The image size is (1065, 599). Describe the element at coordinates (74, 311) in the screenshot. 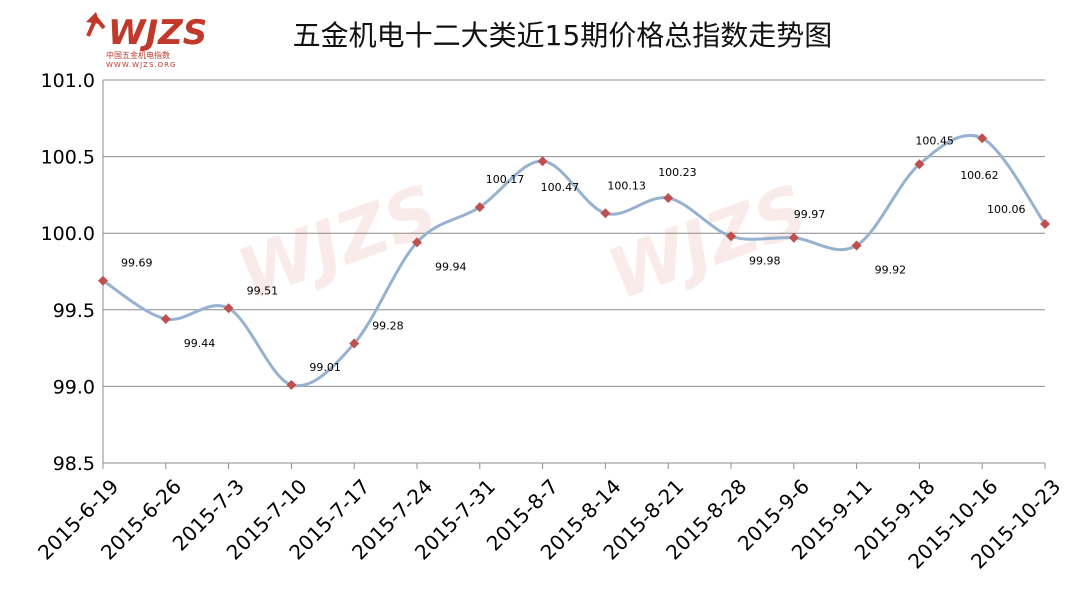

I see `y-tick-label: 99.5` at that location.